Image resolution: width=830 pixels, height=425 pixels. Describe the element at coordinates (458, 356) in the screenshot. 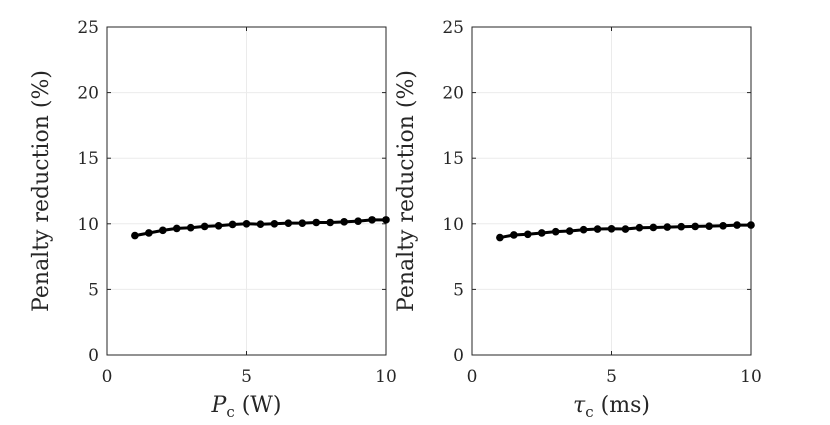

I see `chart-1-y-tick-label: 0` at that location.